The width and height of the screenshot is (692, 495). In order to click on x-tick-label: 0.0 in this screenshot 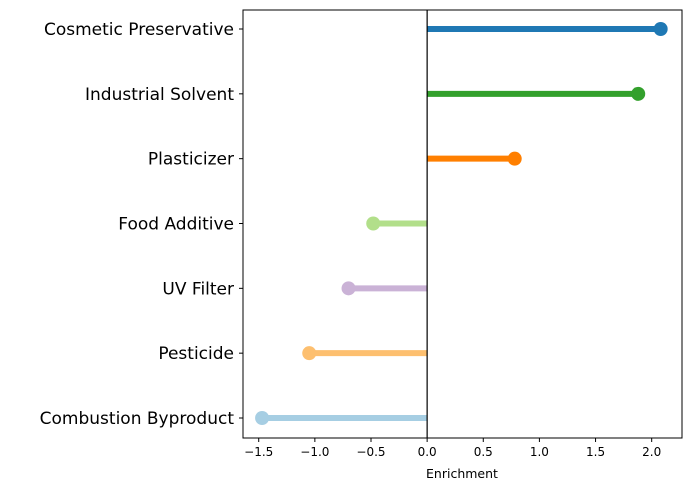, I will do `click(427, 452)`.